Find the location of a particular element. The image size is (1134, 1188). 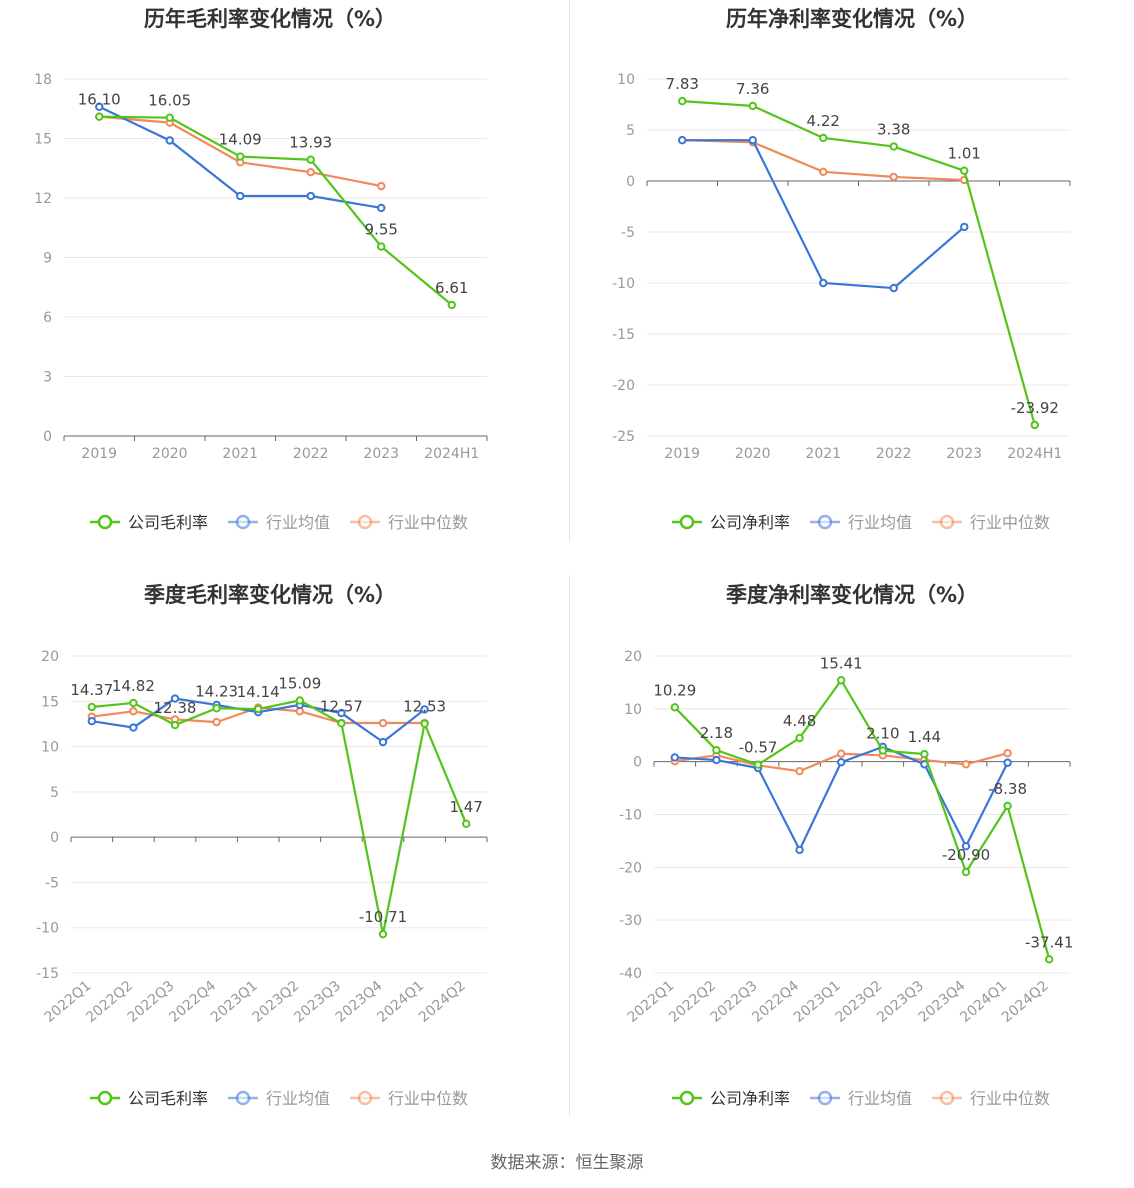

data-label: 14.37 is located at coordinates (91, 690).